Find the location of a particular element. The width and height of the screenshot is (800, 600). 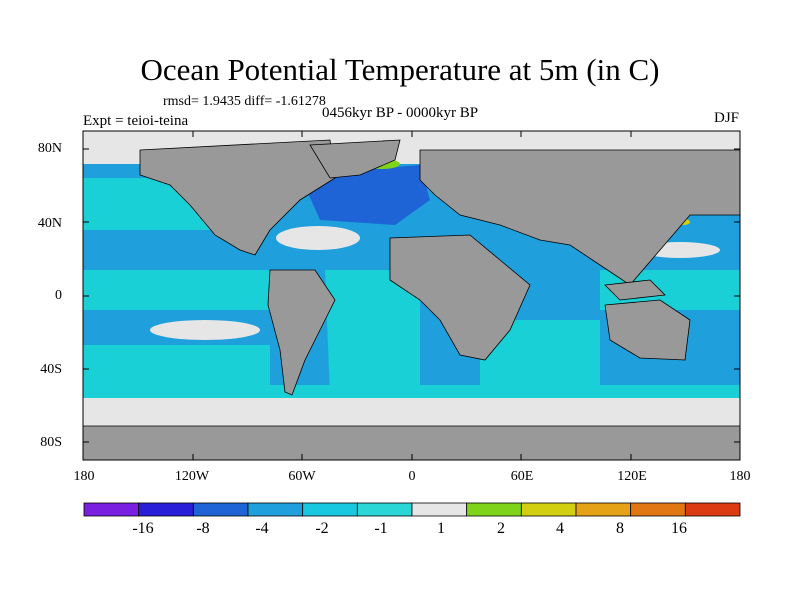

lon-label-120w: 120W is located at coordinates (192, 476).